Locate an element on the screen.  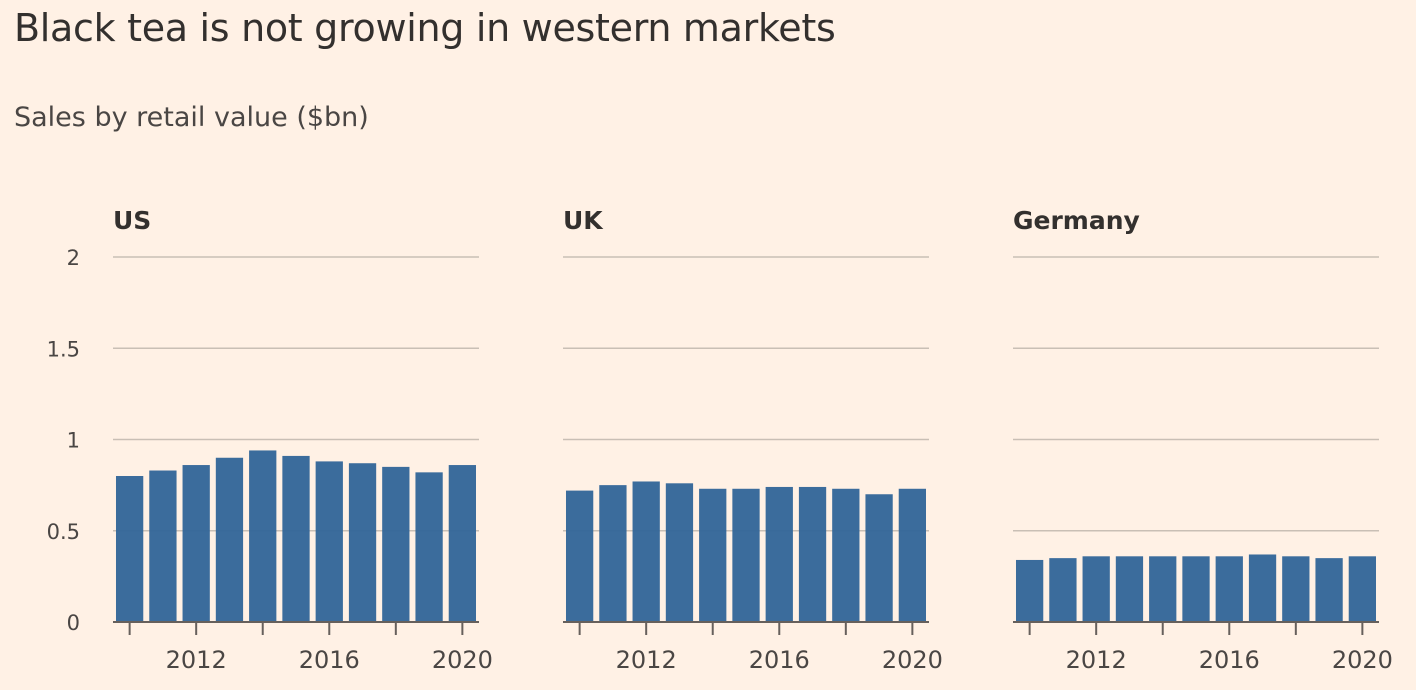
bar-us-2018 is located at coordinates (396, 544).